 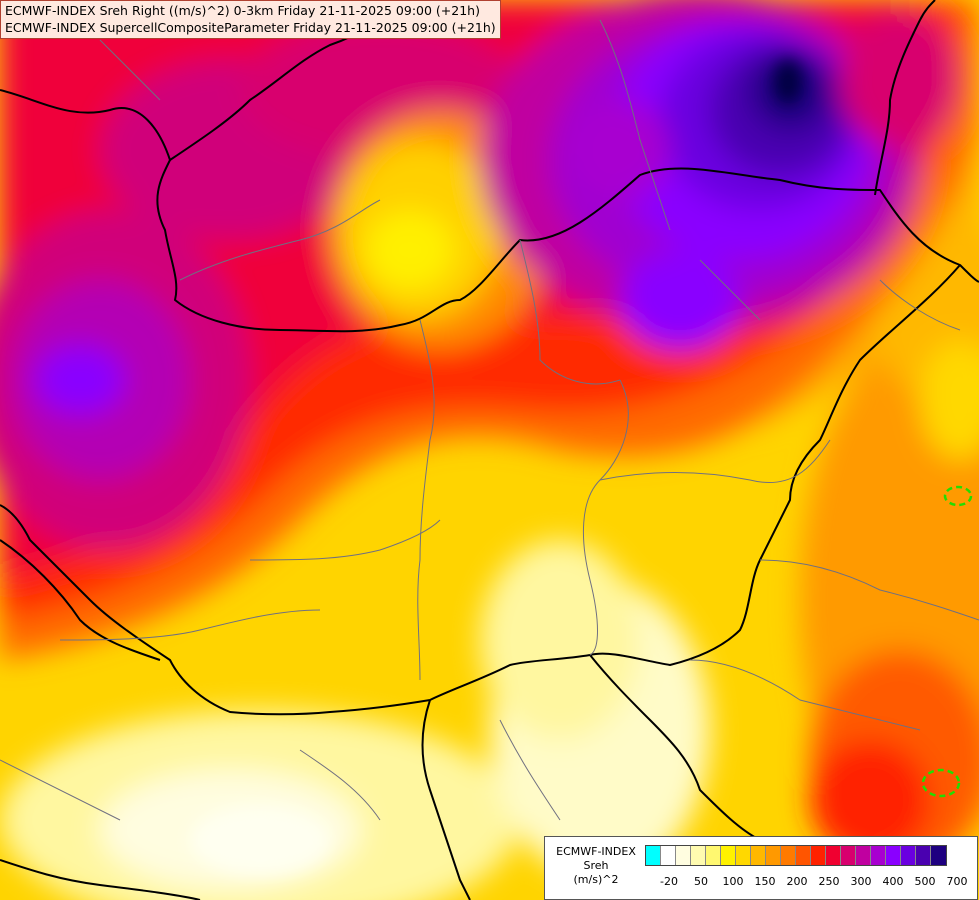 I want to click on legend-tick-label: 50, so click(x=701, y=881).